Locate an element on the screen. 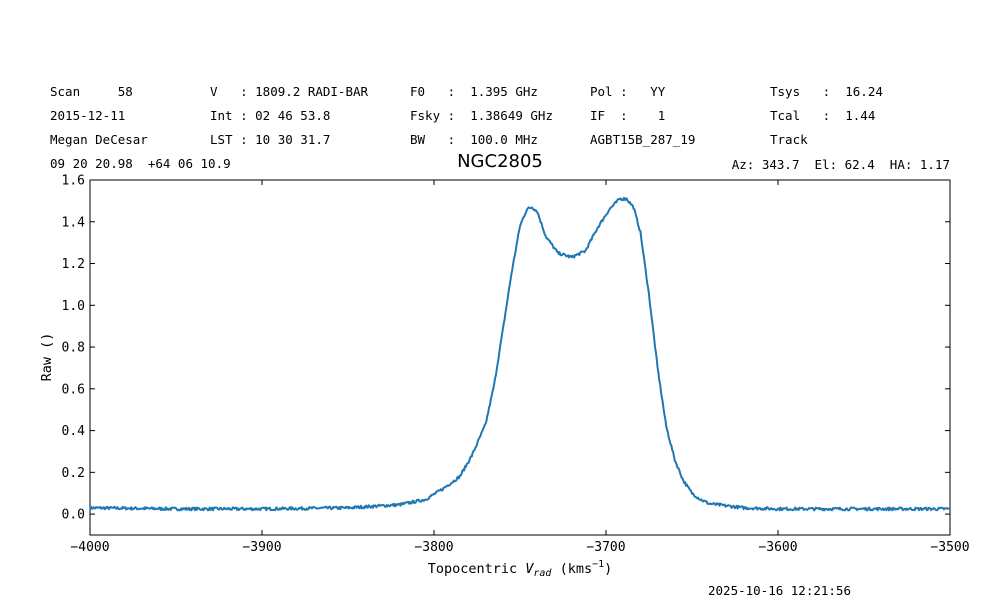 The width and height of the screenshot is (1000, 600). velocity-label: V : 1809.2 RADI-BAR is located at coordinates (289, 91).